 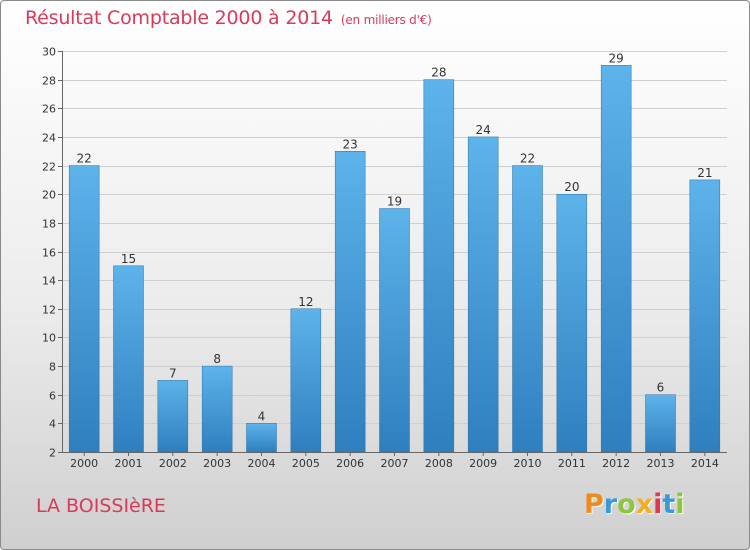 What do you see at coordinates (173, 373) in the screenshot?
I see `data-label: 7` at bounding box center [173, 373].